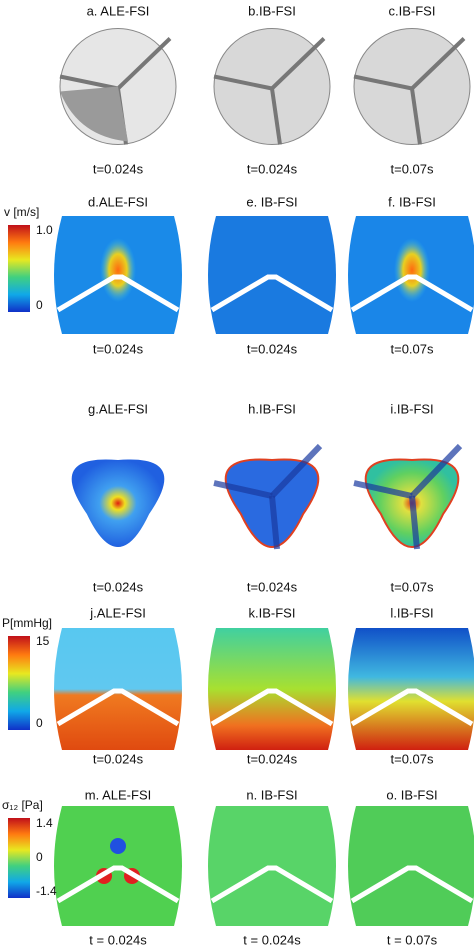 The image size is (474, 951). Describe the element at coordinates (44, 823) in the screenshot. I see `colorbar-tick: 1.4` at that location.